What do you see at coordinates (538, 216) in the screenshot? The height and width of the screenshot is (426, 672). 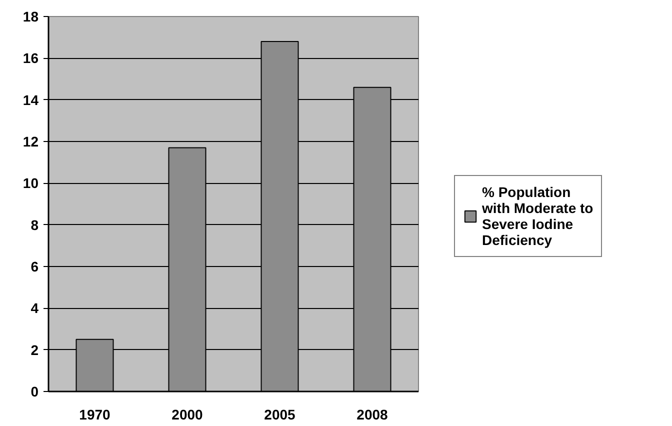 I see `legend-label: % Population with Moderate to Severe Iodine Deficiency` at bounding box center [538, 216].